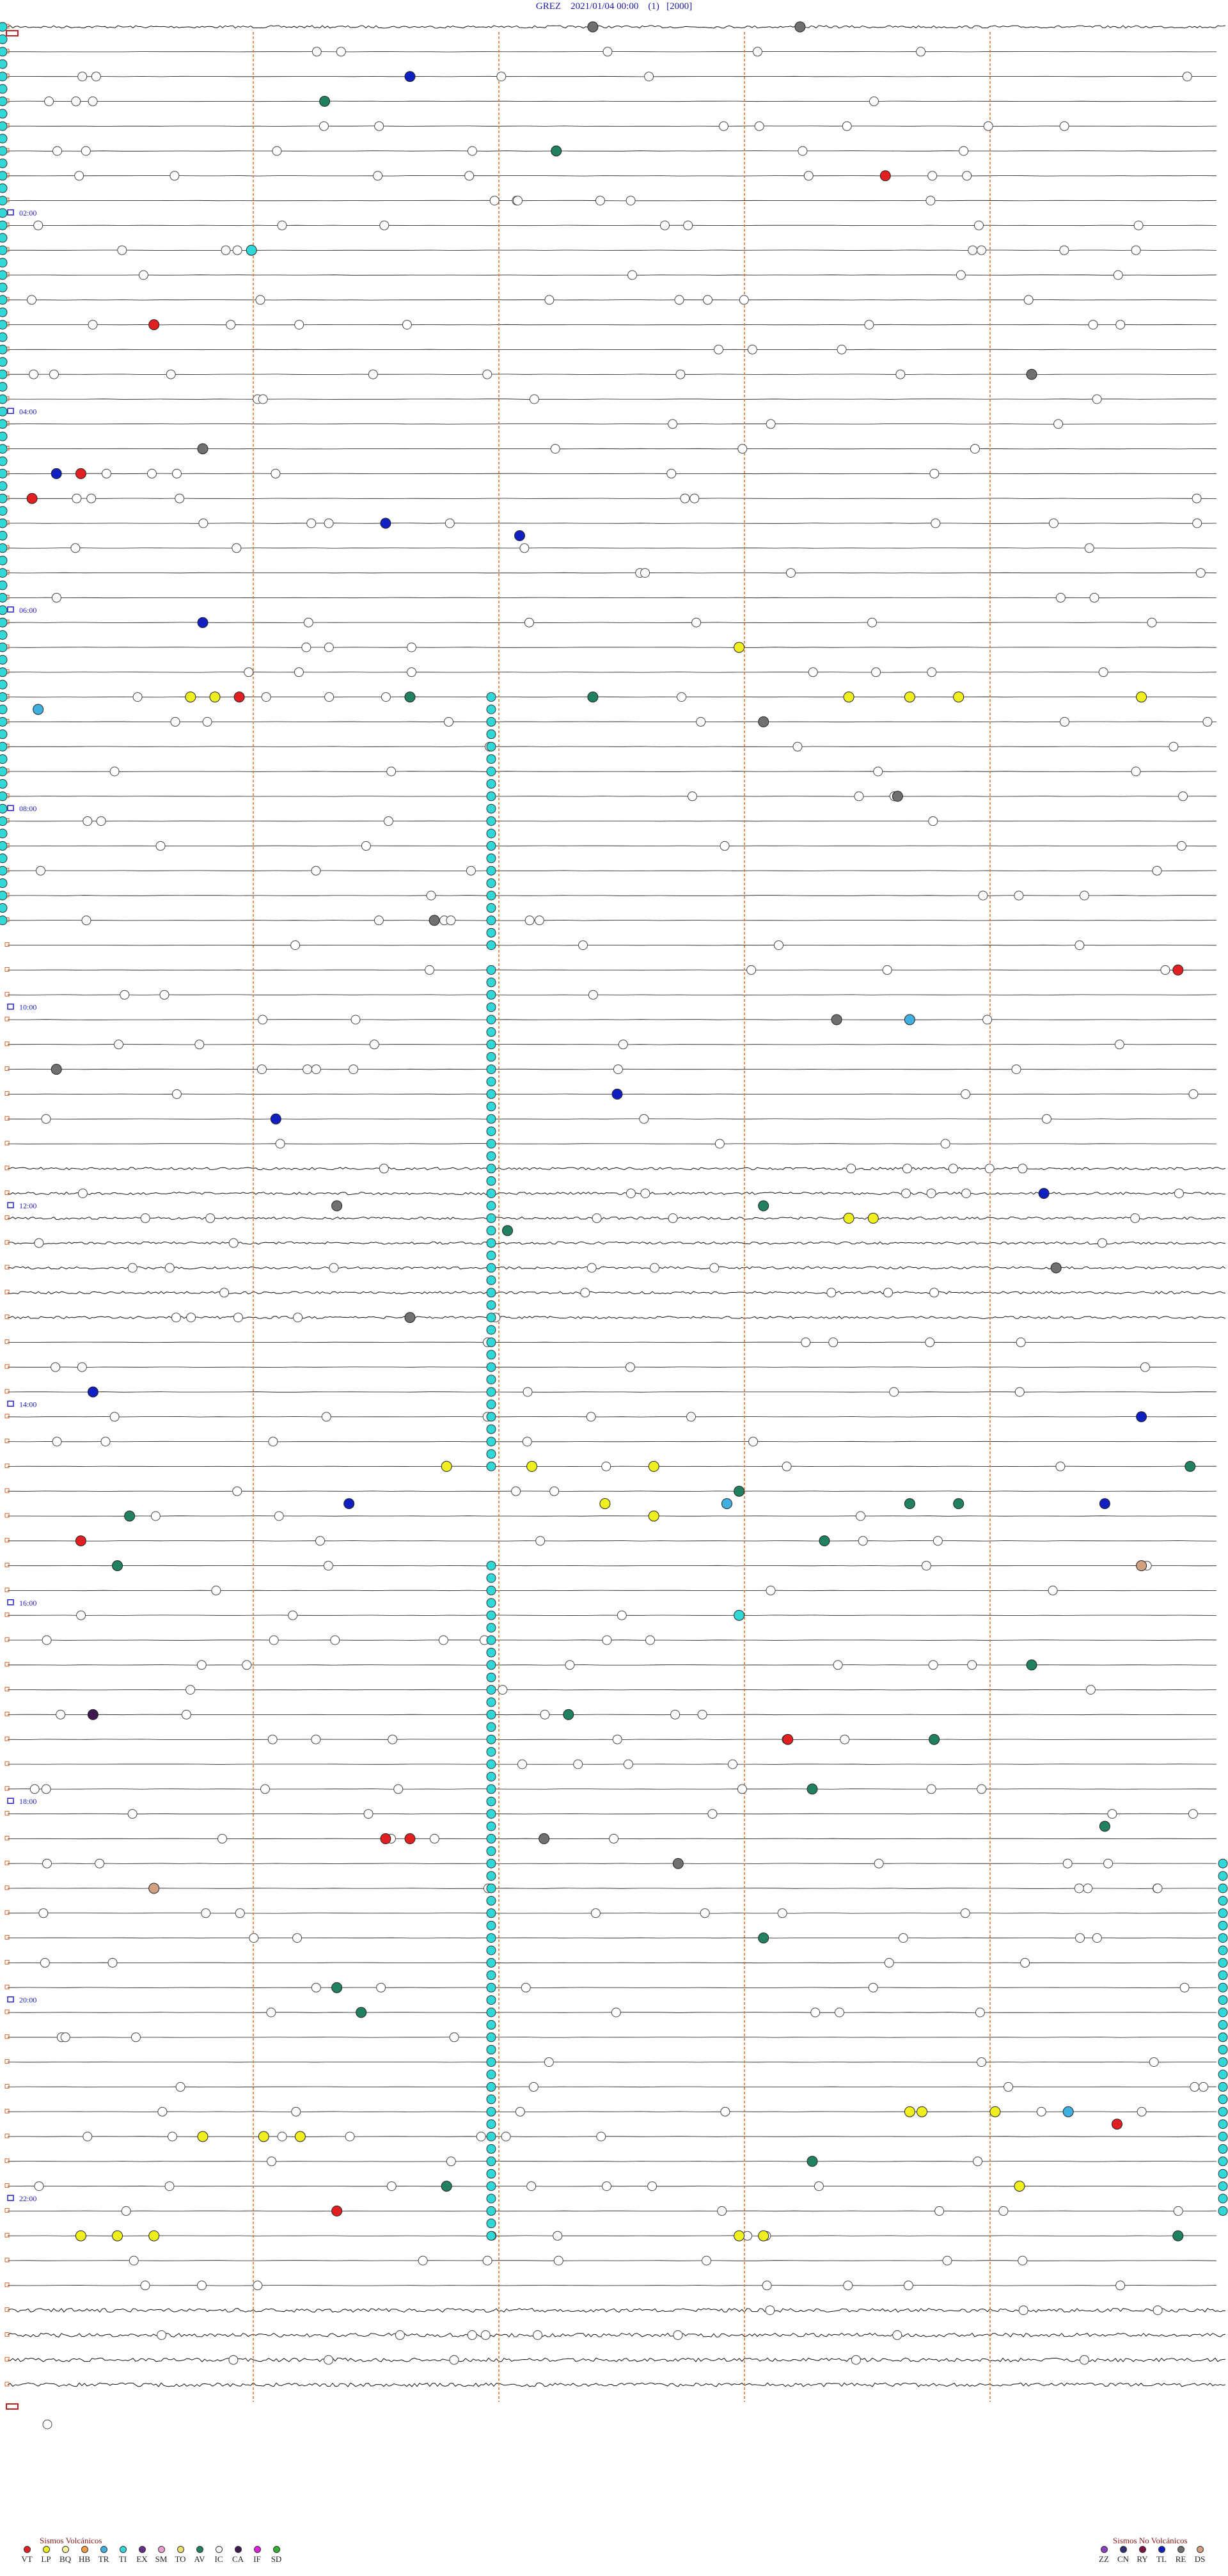  I want to click on legend-item-re: RE, so click(1181, 2555).